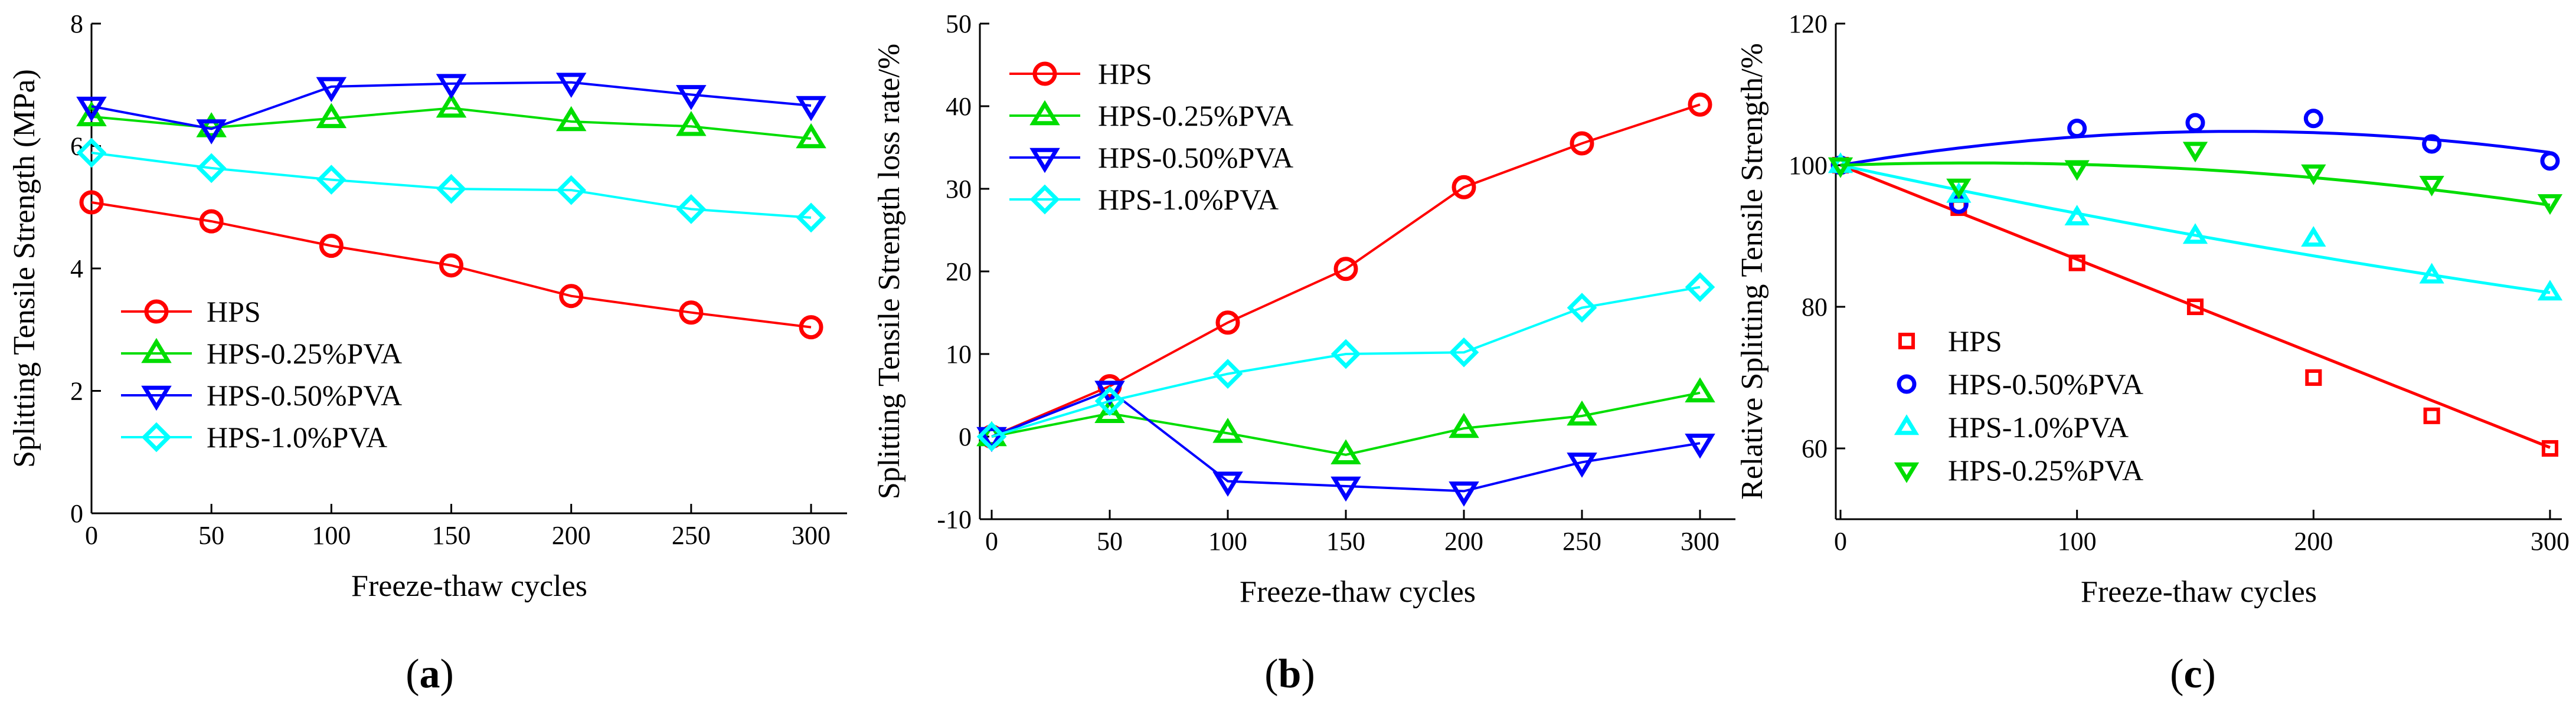 Image resolution: width=2576 pixels, height=708 pixels. I want to click on x-tick-label: 0, so click(91, 535).